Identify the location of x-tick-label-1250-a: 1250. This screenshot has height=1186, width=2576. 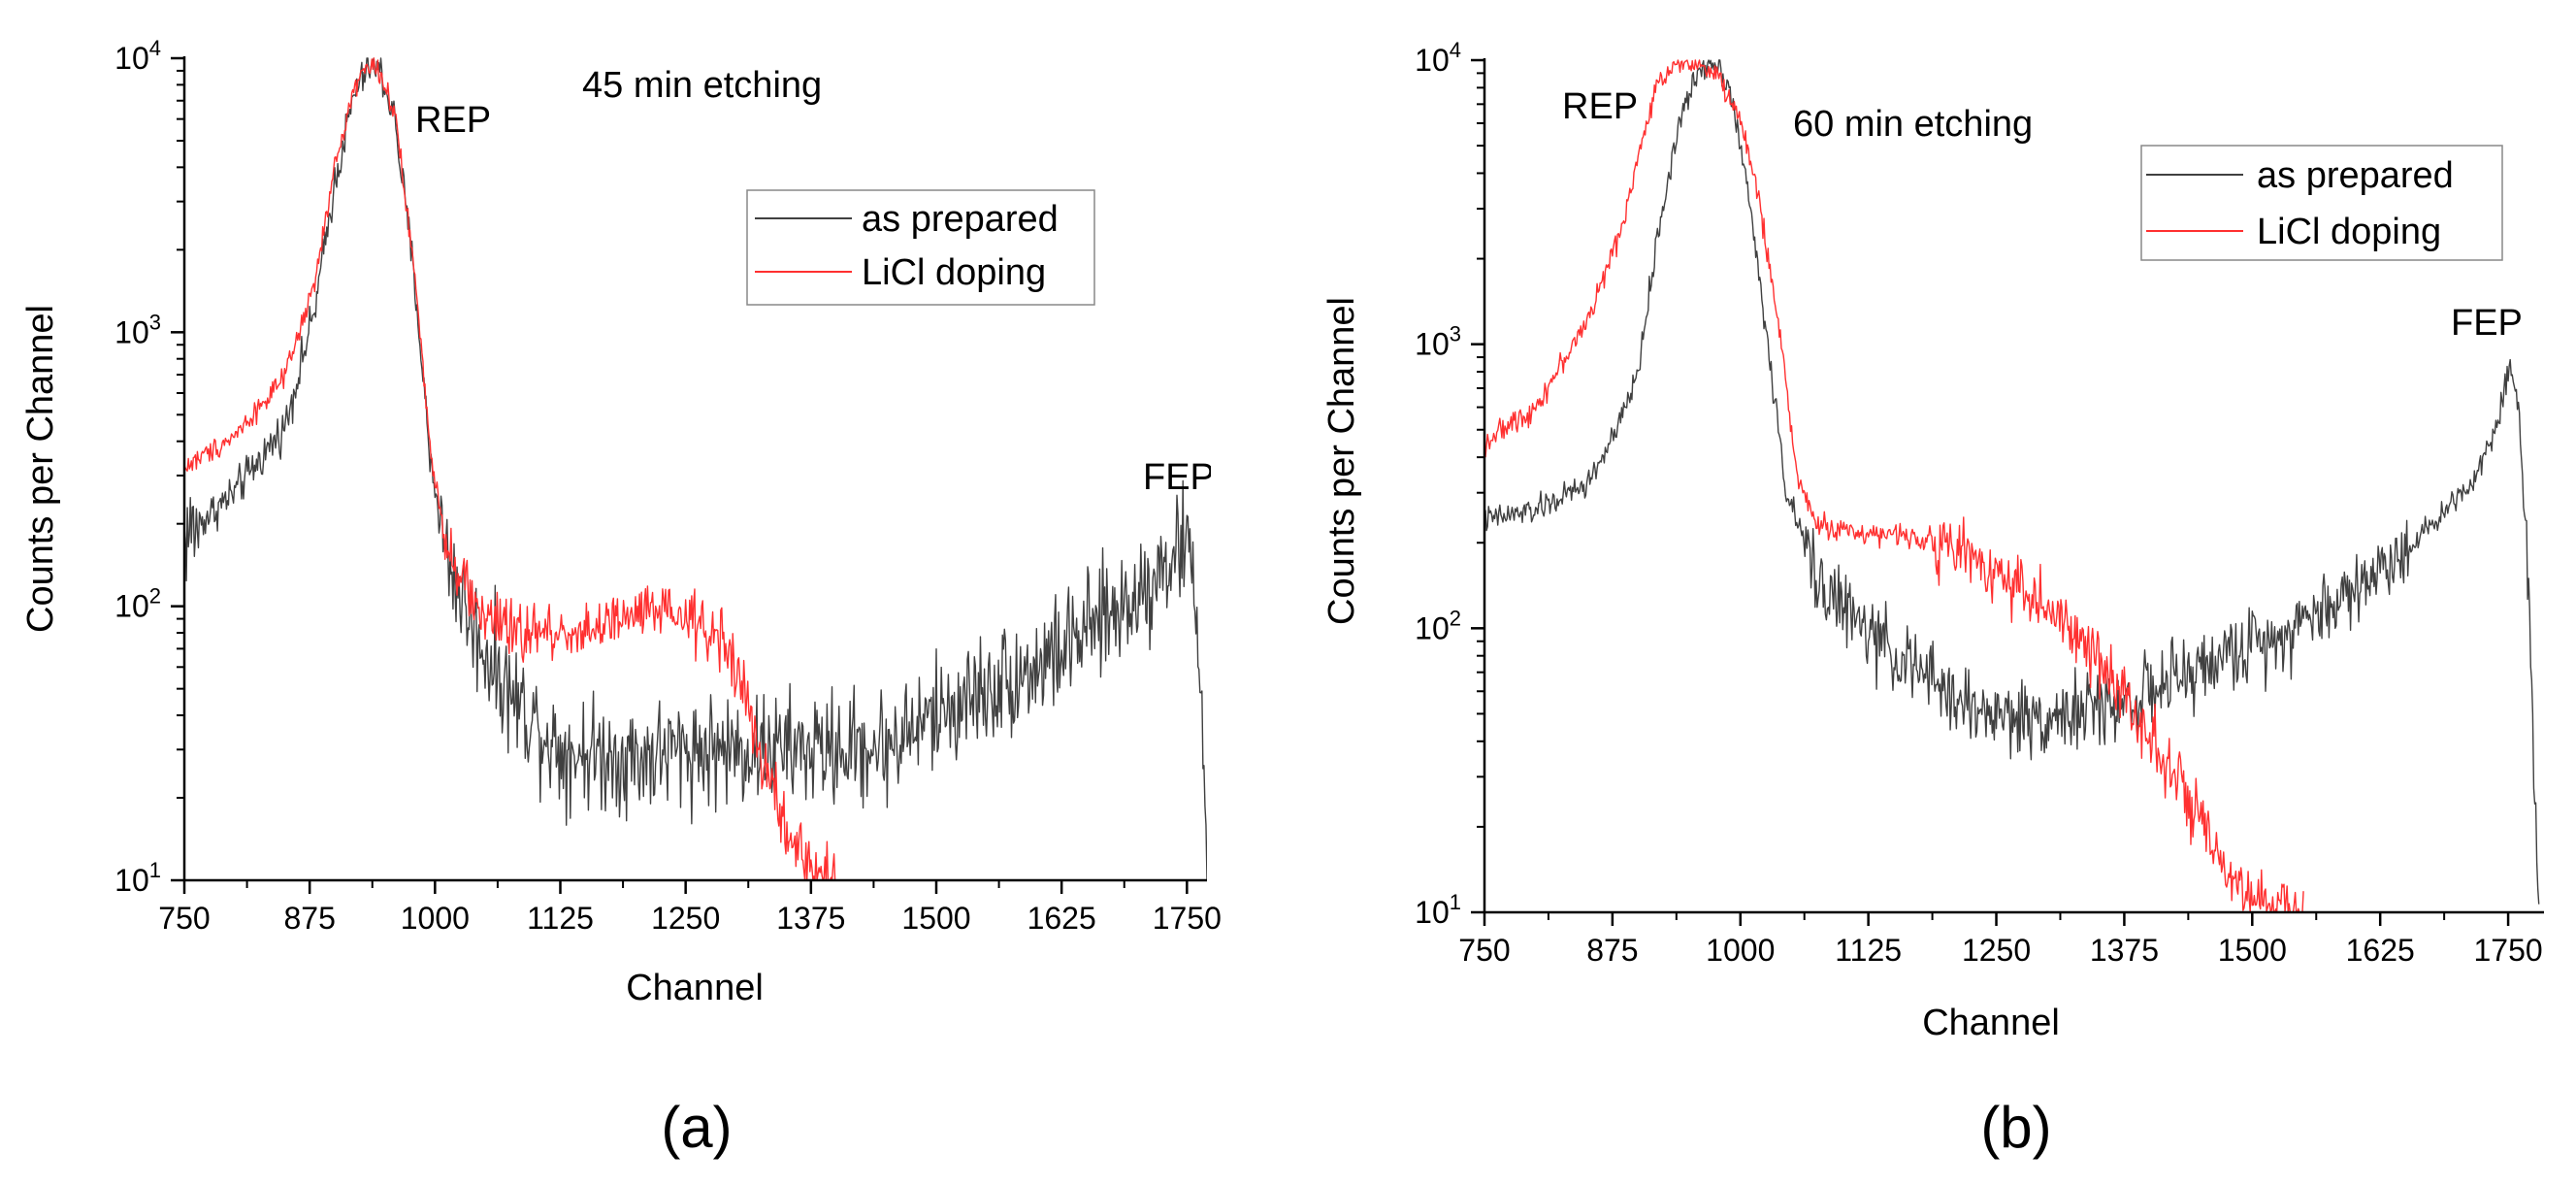
(686, 918).